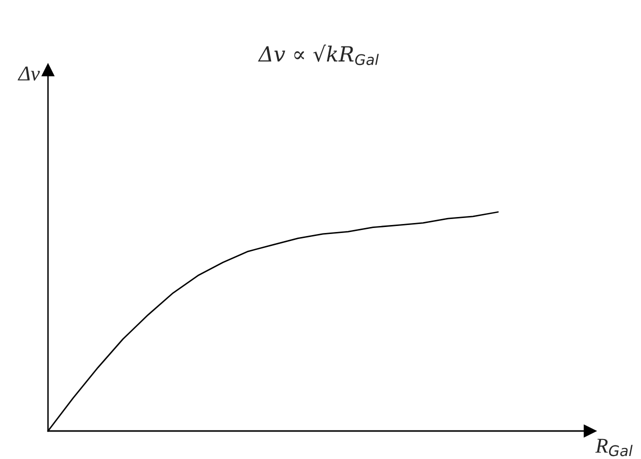 This screenshot has height=459, width=641. I want to click on text: Δv, so click(29, 73).